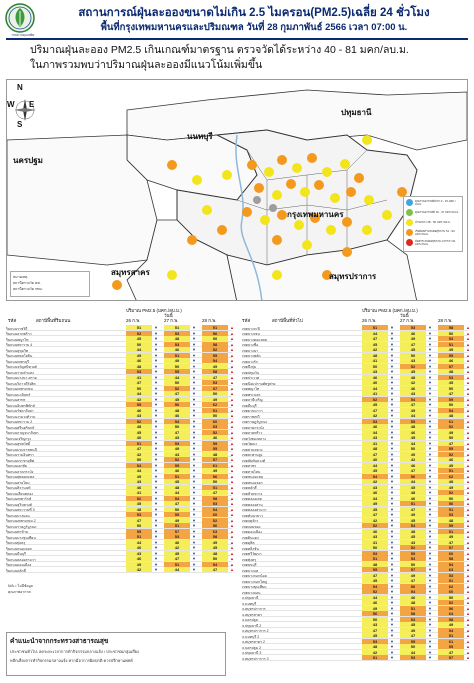 Image resolution: width=474 pixels, height=683 pixels. Describe the element at coordinates (139, 509) in the screenshot. I see `pm25-value: 48` at that location.